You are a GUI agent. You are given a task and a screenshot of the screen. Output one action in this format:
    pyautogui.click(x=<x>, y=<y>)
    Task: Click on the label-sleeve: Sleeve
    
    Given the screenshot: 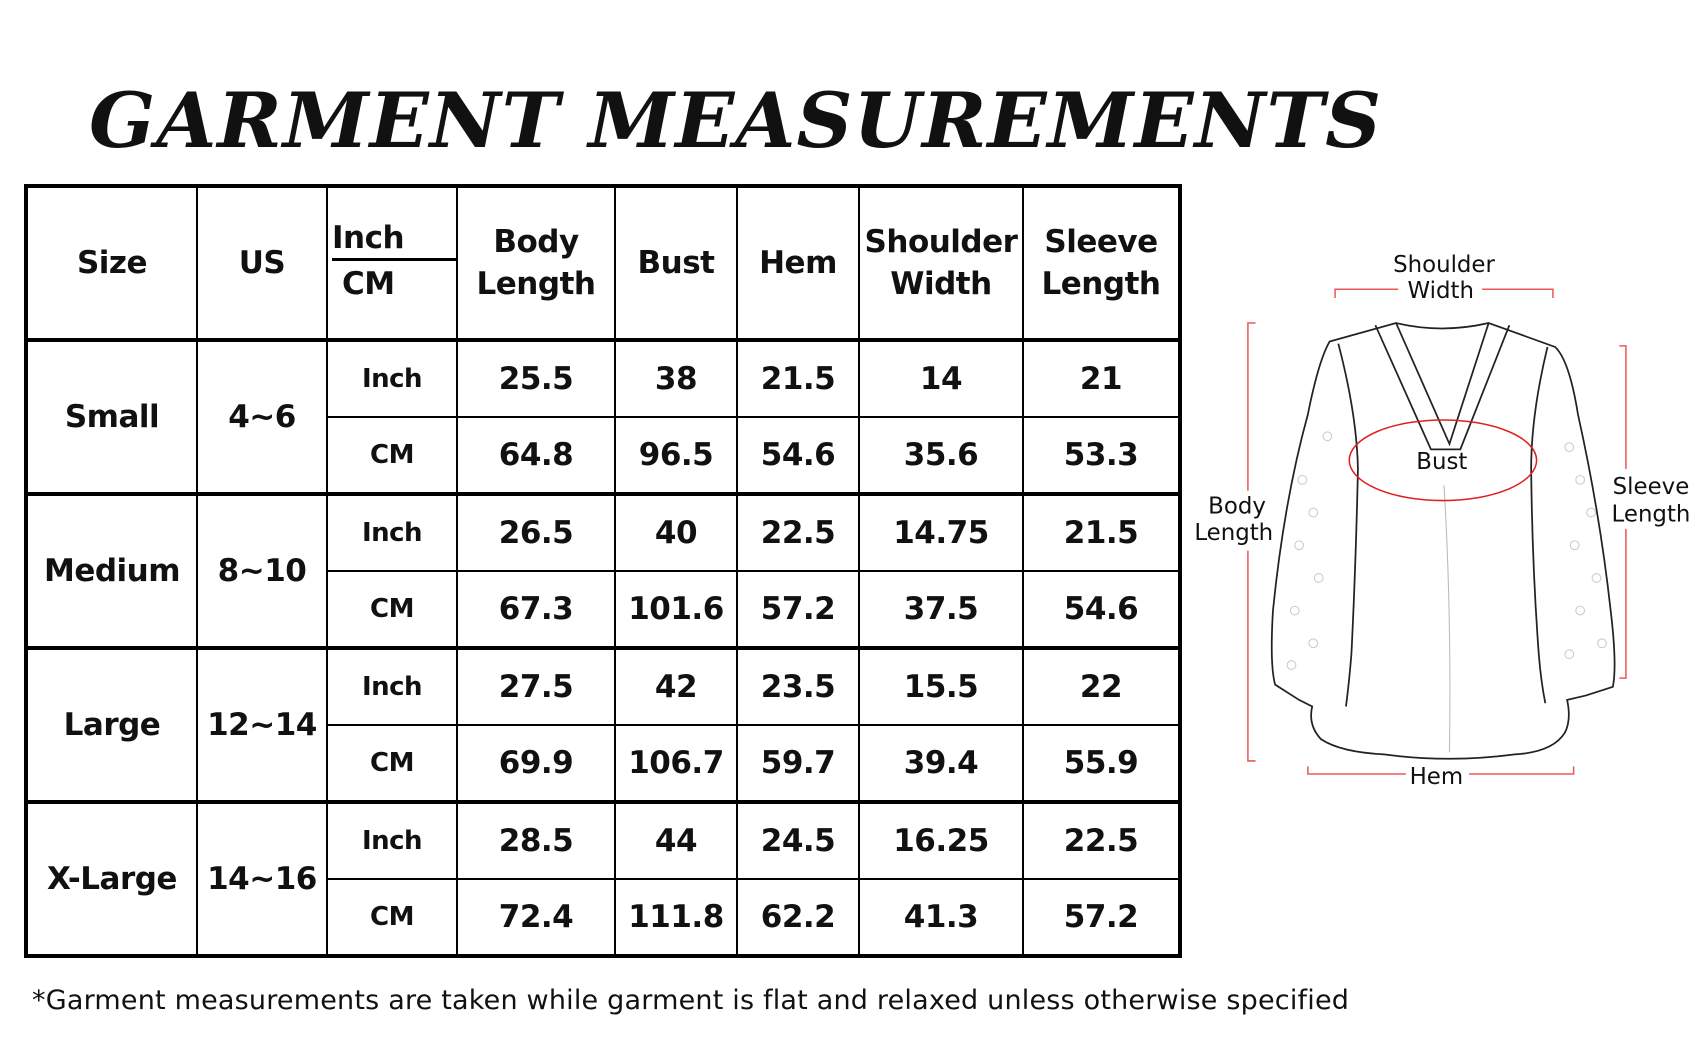 What is the action you would take?
    pyautogui.click(x=1651, y=487)
    